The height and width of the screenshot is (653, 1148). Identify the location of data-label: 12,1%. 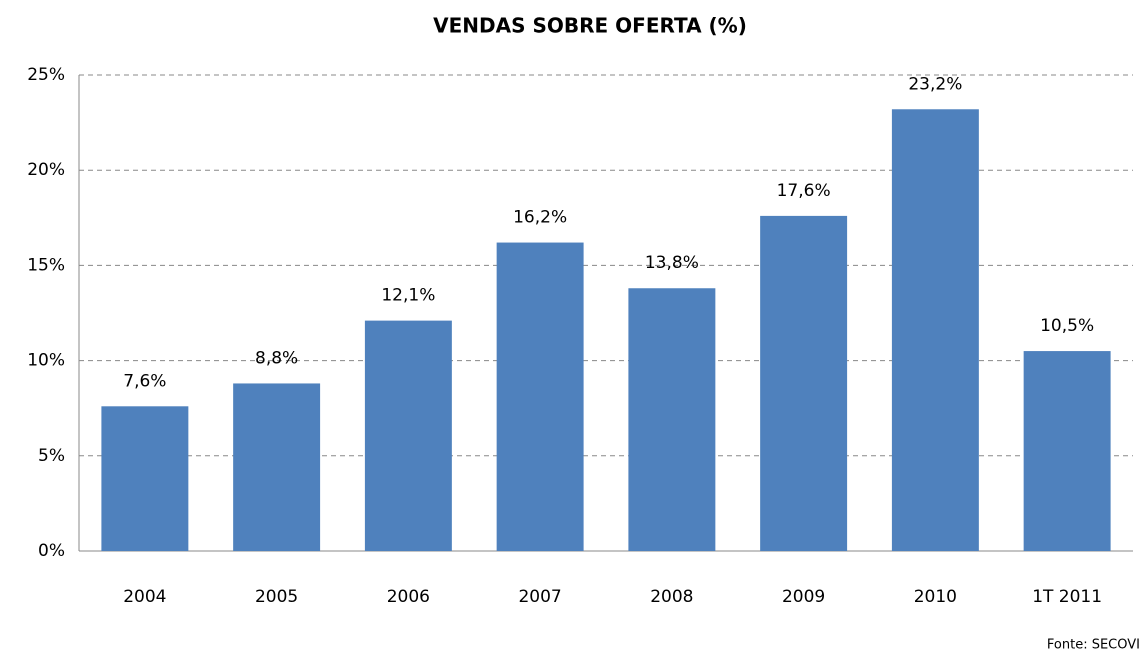
(408, 296).